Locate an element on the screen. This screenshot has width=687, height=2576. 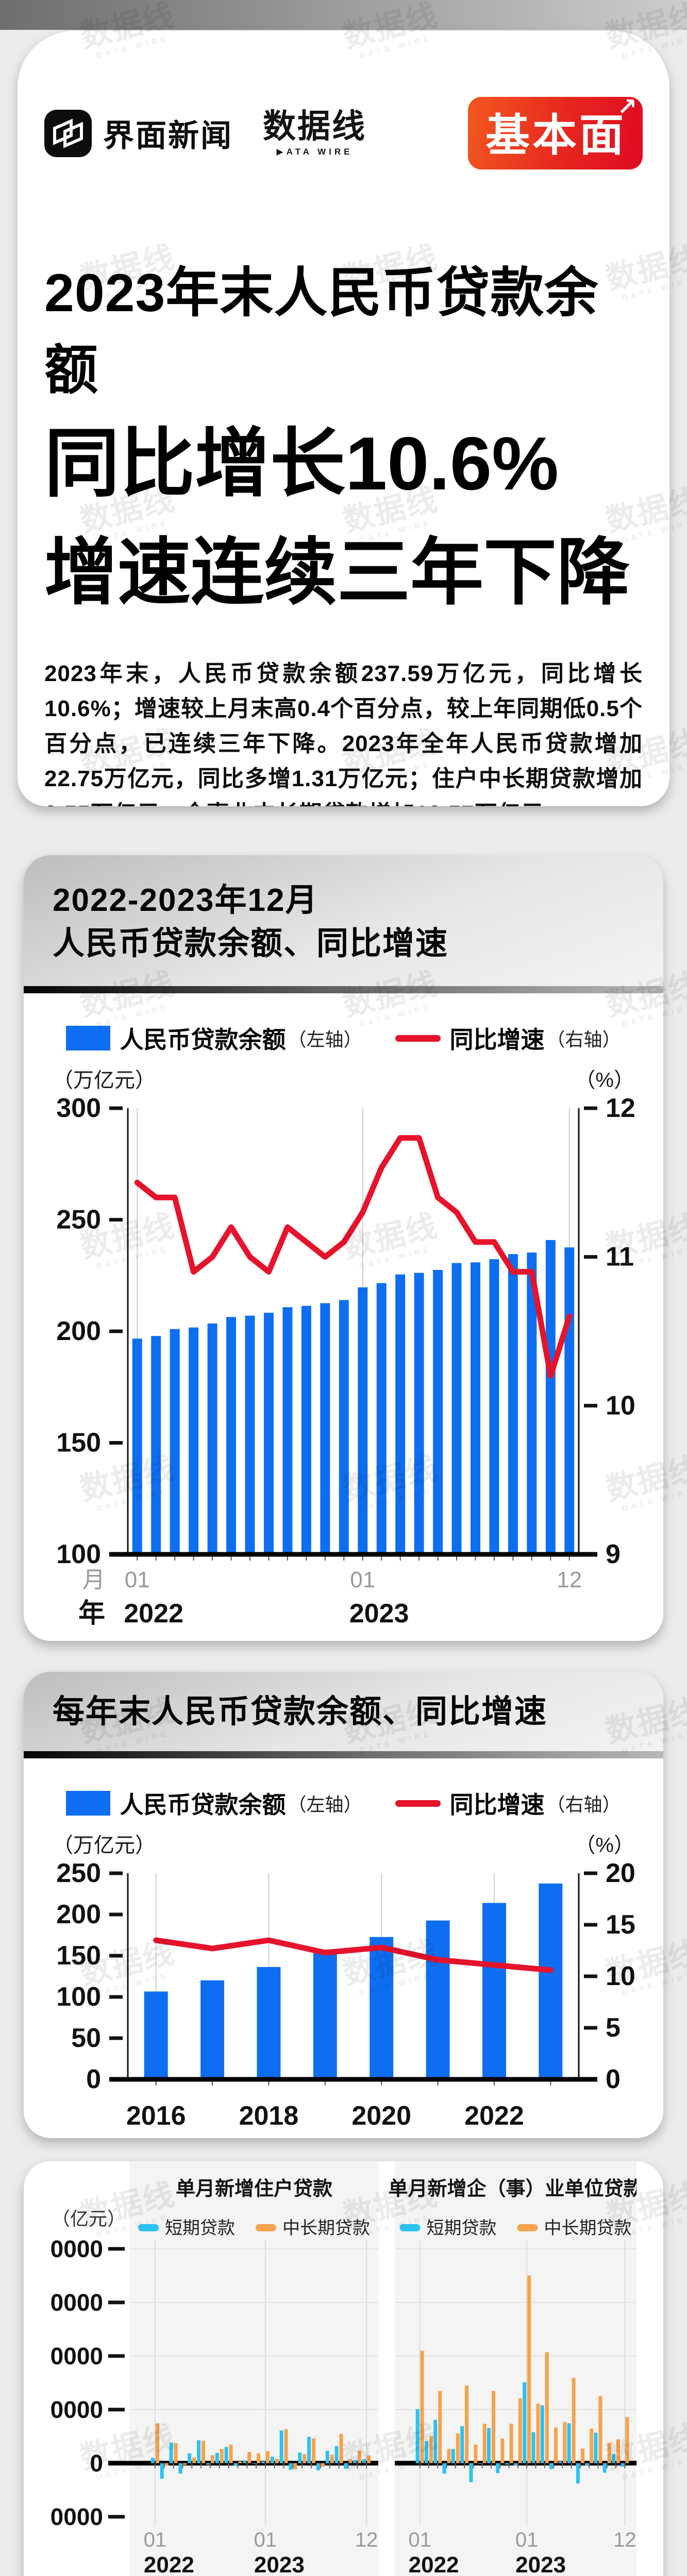
yearly-chart-axis-units: （万亿元） （%） is located at coordinates (343, 1843).